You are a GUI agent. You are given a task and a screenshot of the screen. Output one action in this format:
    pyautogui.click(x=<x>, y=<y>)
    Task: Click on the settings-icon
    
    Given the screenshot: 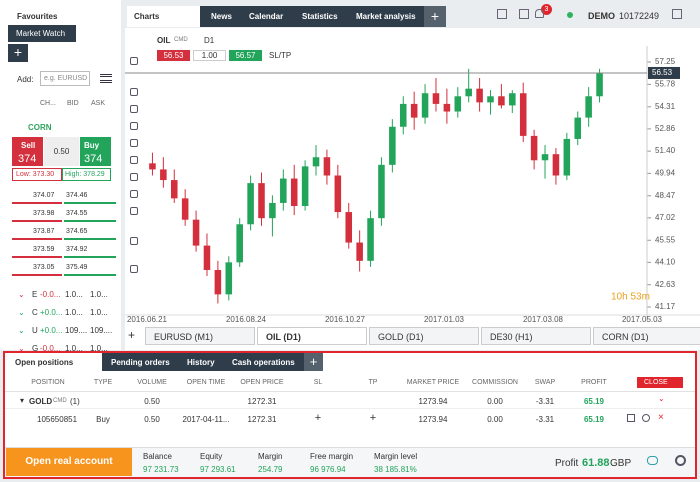 What is the action you would take?
    pyautogui.click(x=680, y=460)
    